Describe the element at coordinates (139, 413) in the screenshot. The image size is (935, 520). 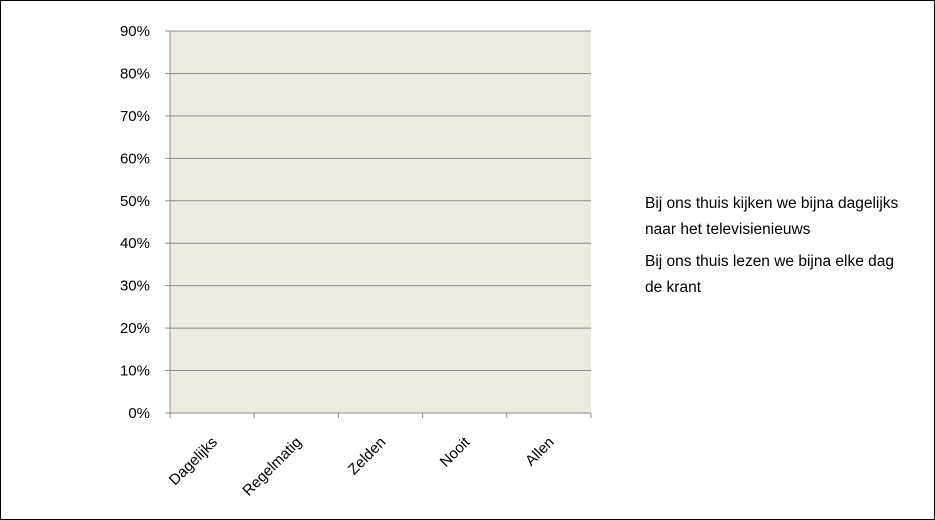
I see `y-tick-label: 0%` at that location.